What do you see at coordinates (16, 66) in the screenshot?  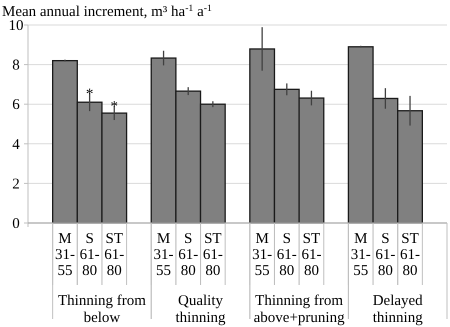 I see `y-tick-label: 8` at bounding box center [16, 66].